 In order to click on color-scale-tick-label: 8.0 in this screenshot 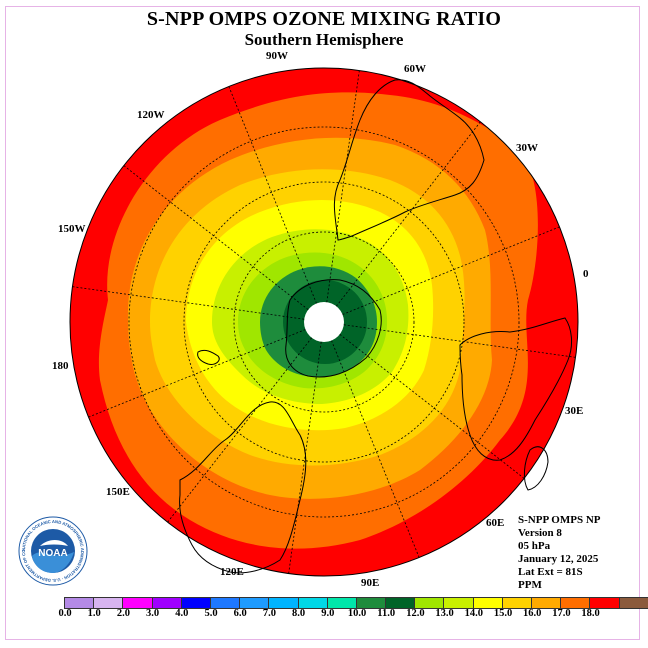, I will do `click(299, 613)`.